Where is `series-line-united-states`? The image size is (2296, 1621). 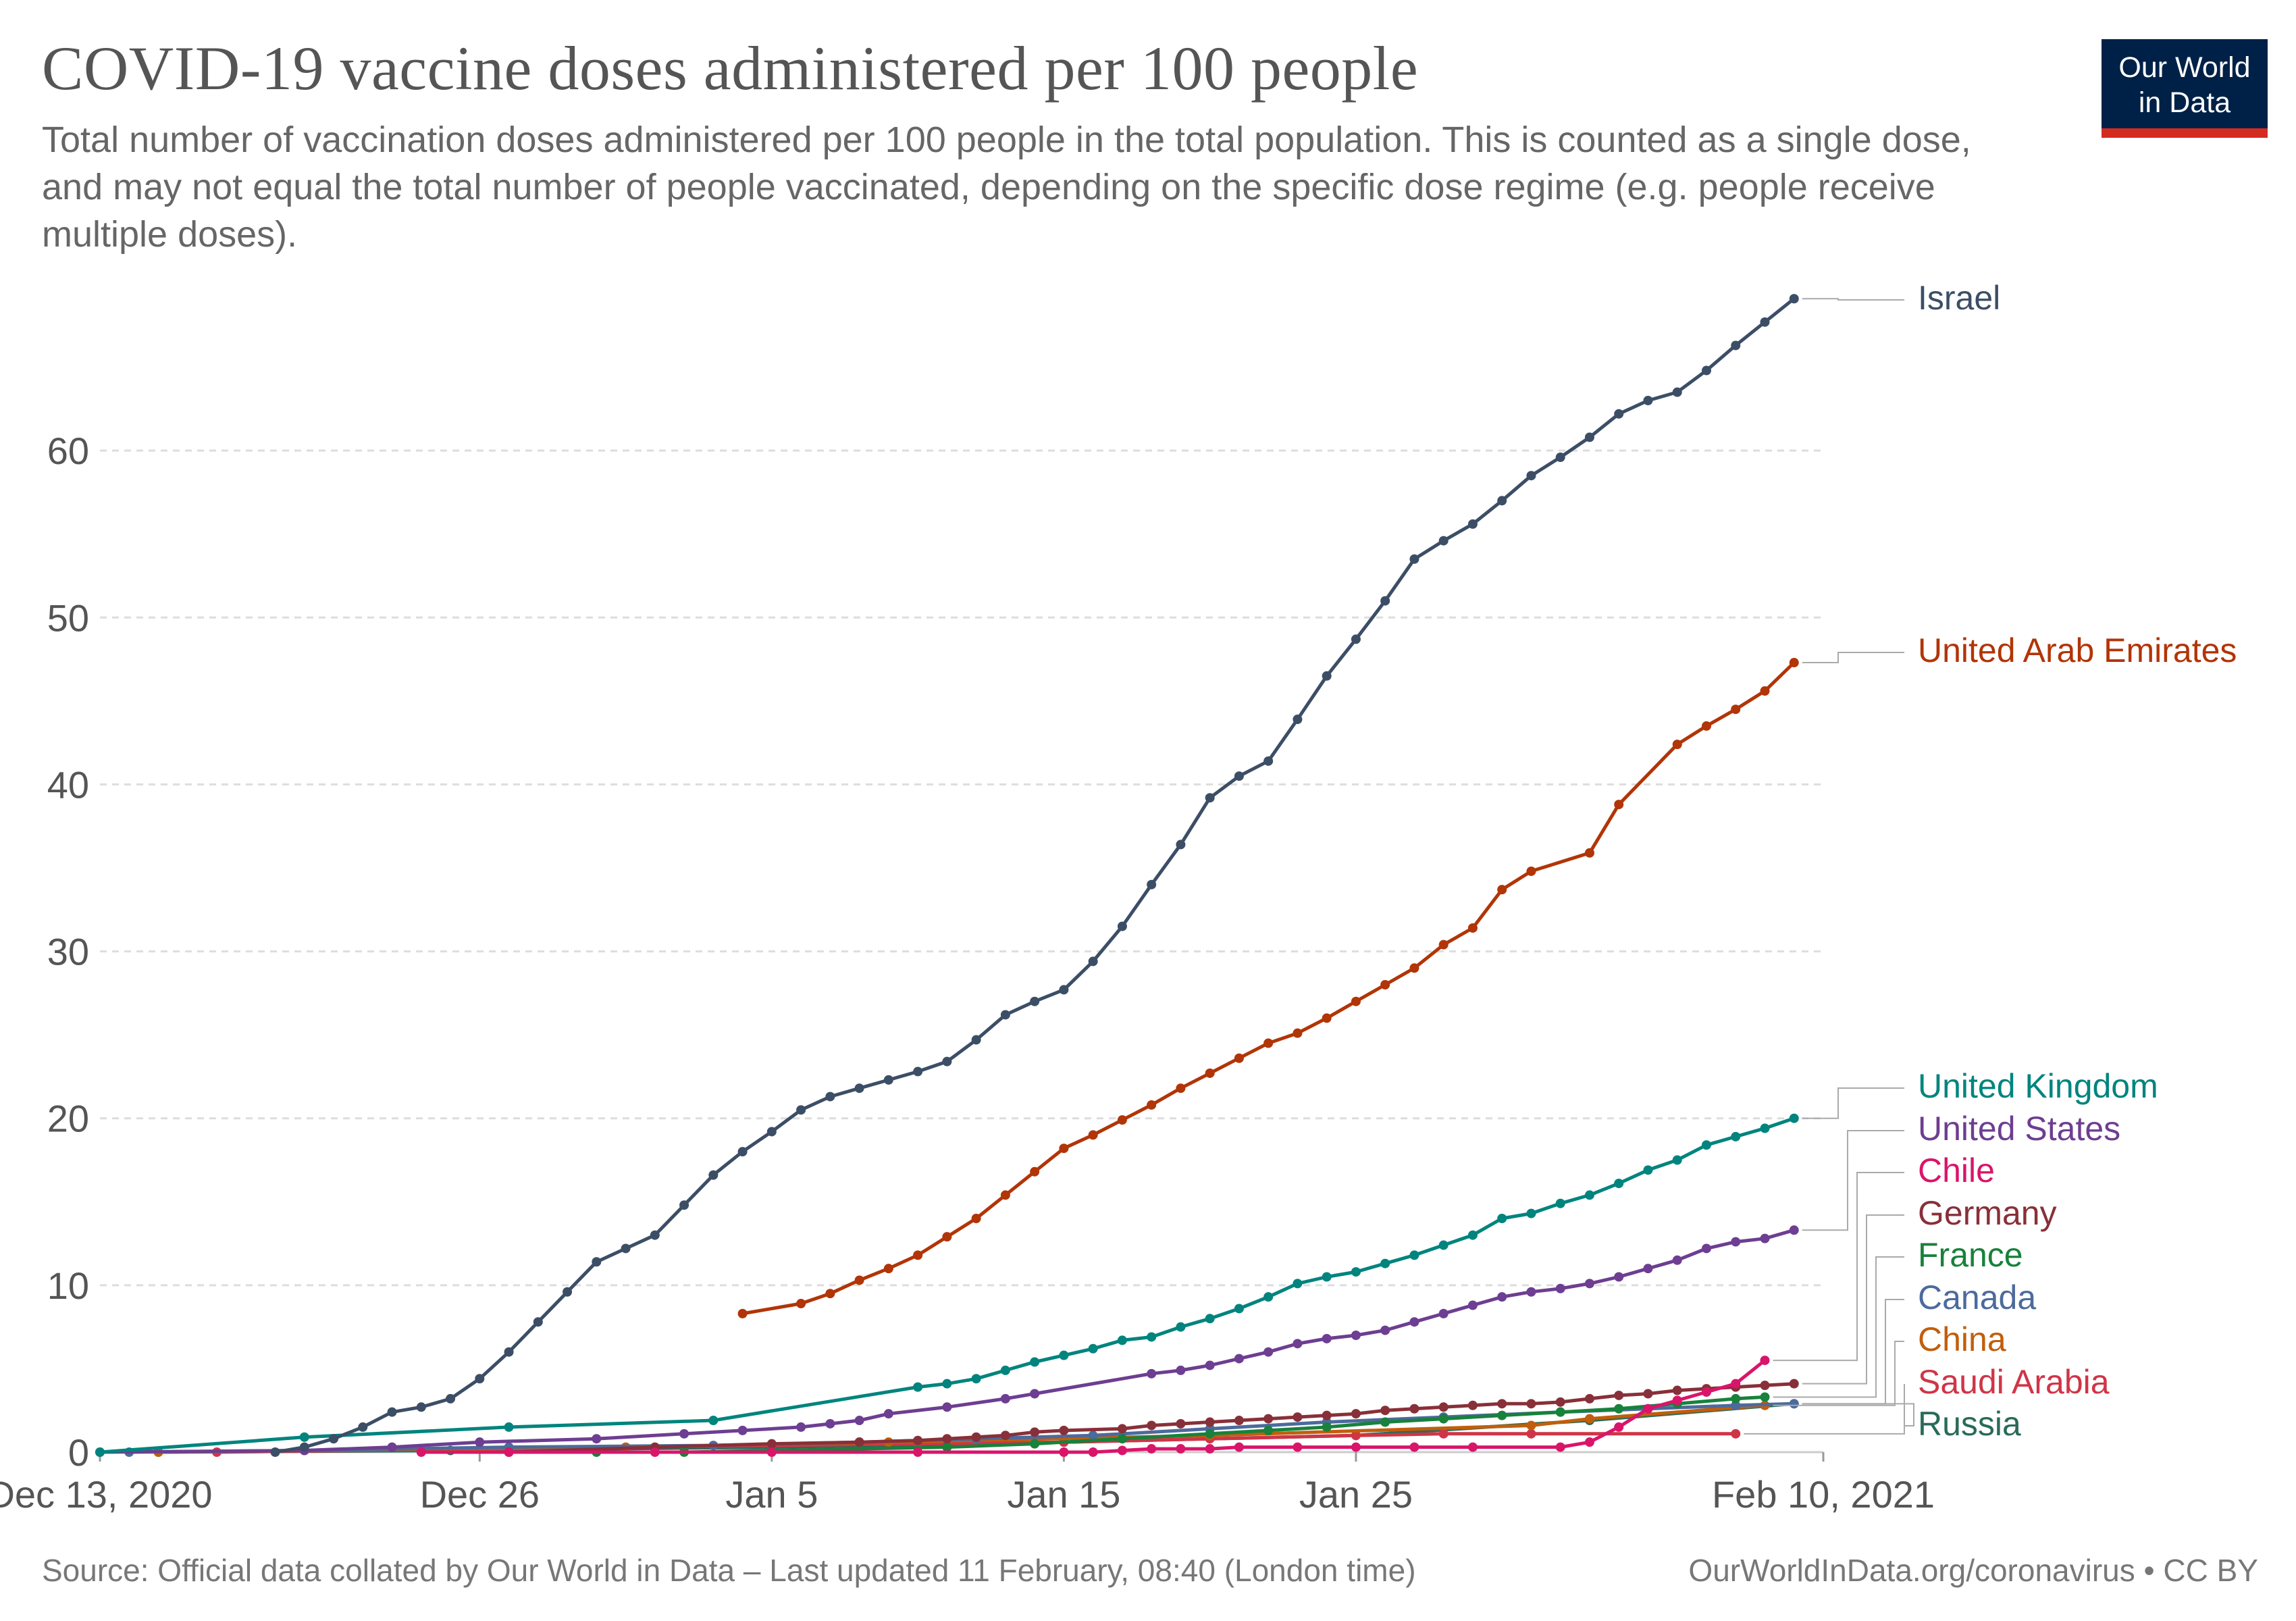 series-line-united-states is located at coordinates (947, 1341).